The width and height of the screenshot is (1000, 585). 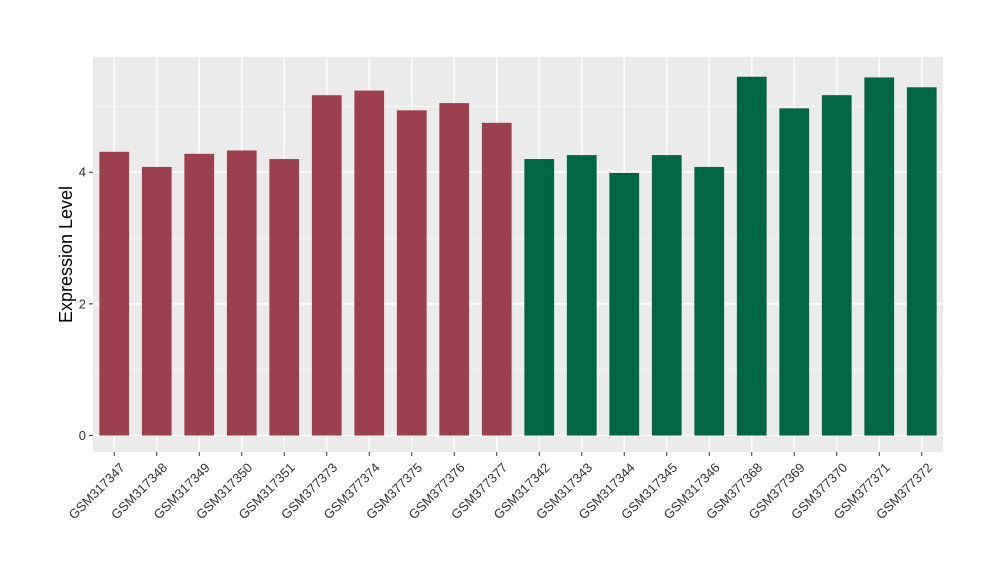 What do you see at coordinates (66, 254) in the screenshot?
I see `y-axis-title: Expression Level` at bounding box center [66, 254].